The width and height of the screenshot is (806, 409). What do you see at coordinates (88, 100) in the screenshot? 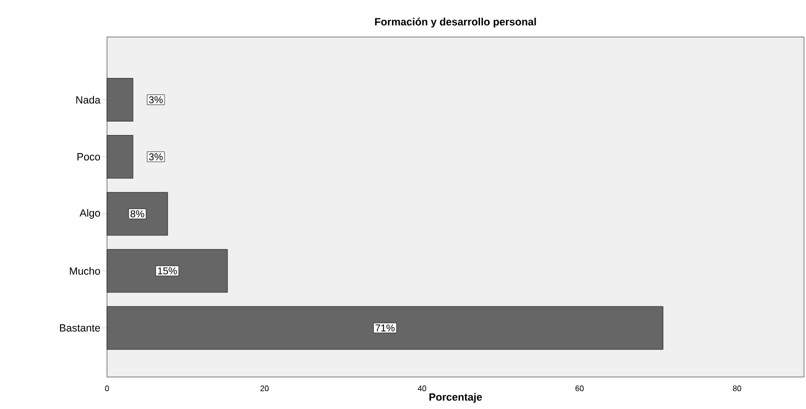
I see `y-tick-label: Nada` at bounding box center [88, 100].